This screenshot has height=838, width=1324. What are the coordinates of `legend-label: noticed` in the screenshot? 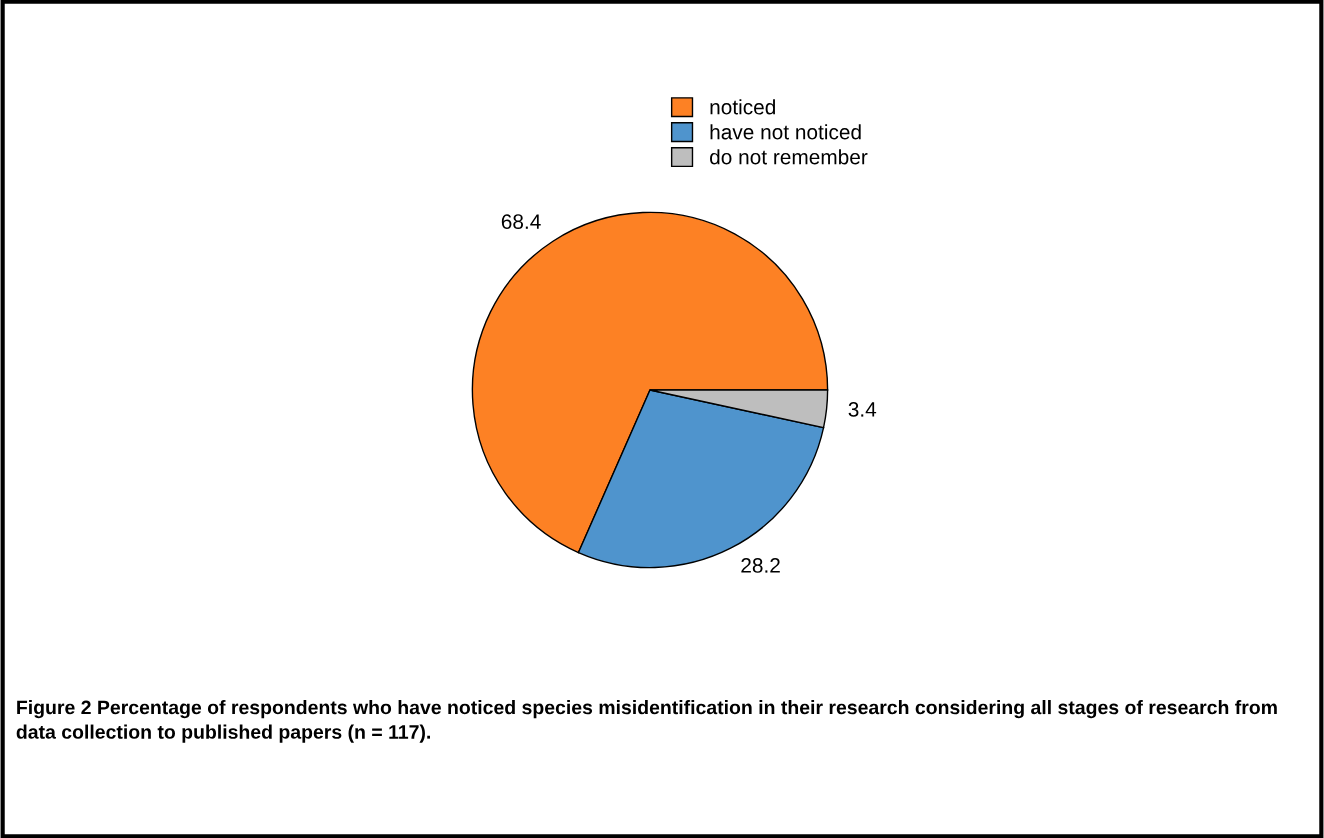 It's located at (742, 107).